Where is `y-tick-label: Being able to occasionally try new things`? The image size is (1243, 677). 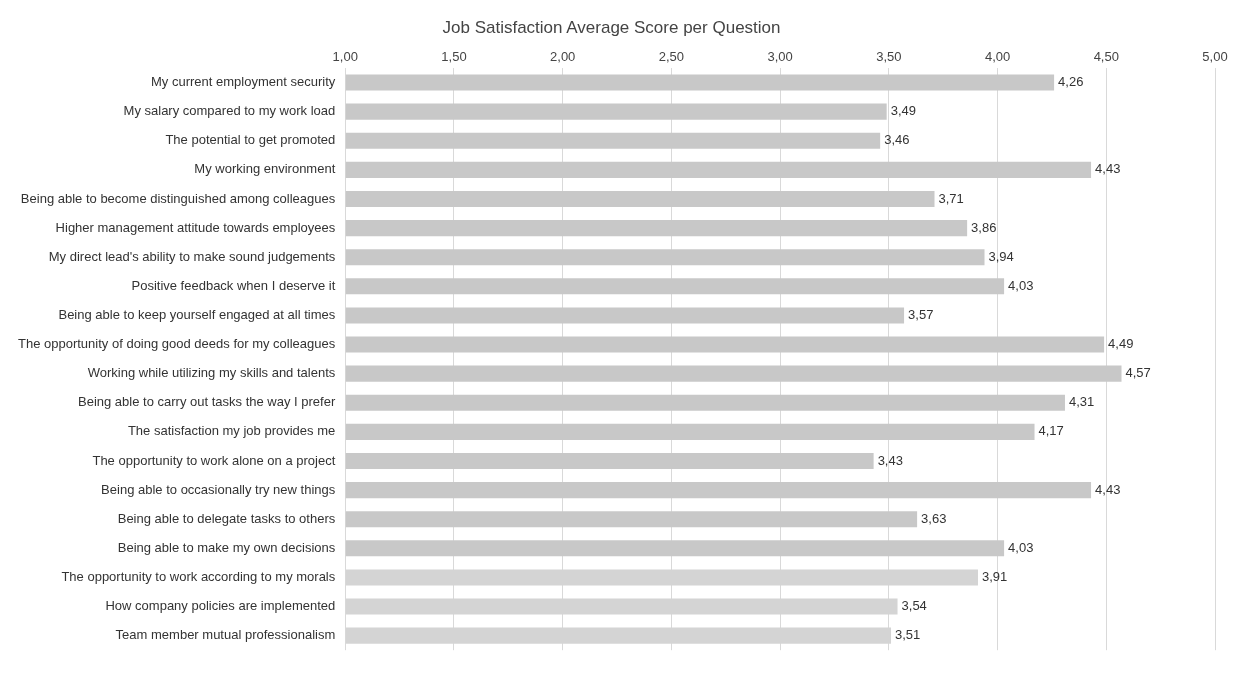
y-tick-label: Being able to occasionally try new things is located at coordinates (218, 489).